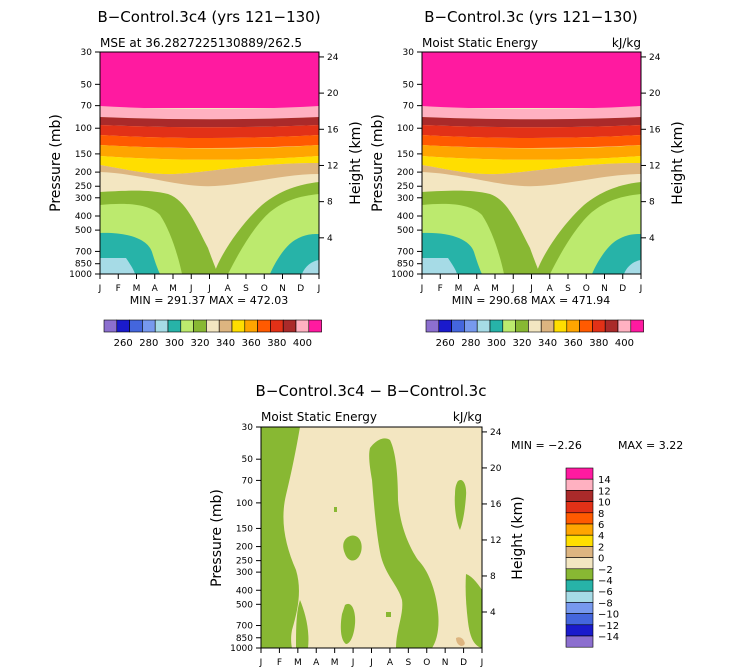 Image resolution: width=733 pixels, height=672 pixels. I want to click on colorbar-label: 0, so click(601, 559).